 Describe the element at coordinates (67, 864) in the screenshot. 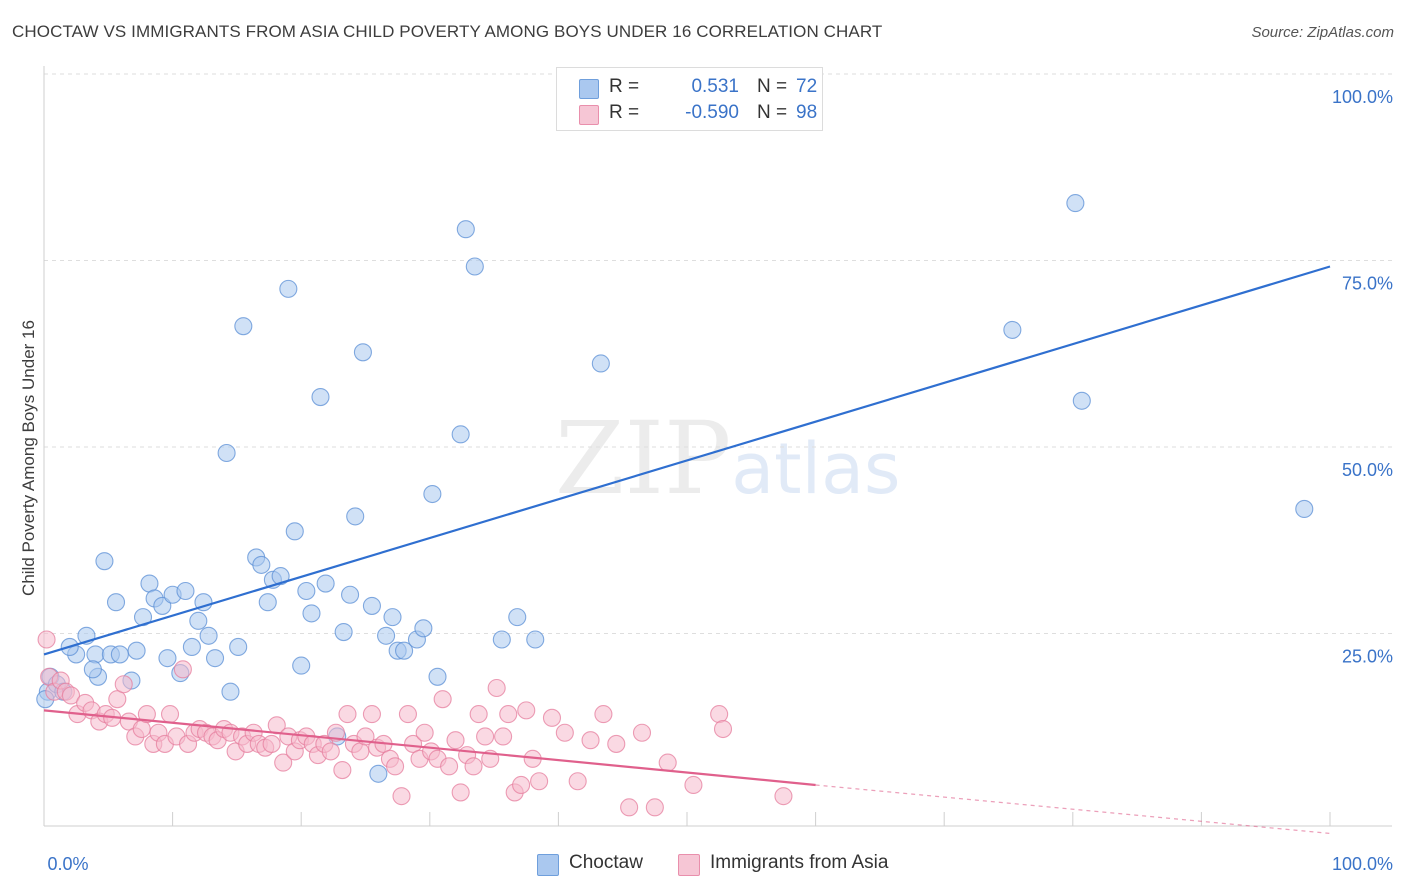

I see `x-tick-label: 0.0%` at that location.